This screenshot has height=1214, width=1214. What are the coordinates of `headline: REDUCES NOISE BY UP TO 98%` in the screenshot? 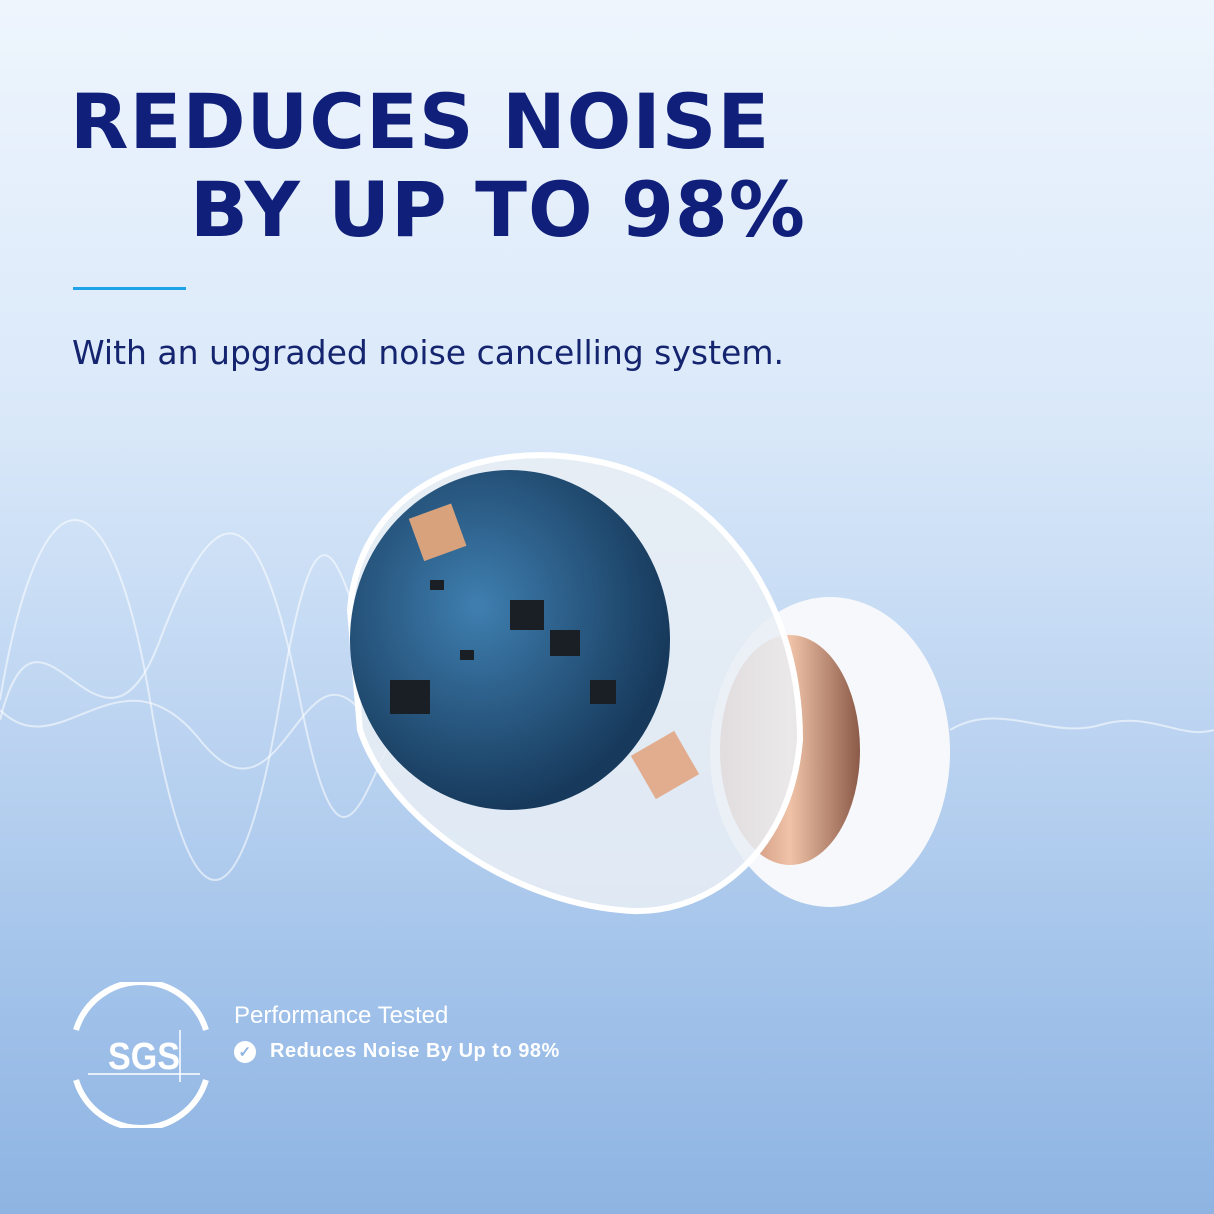 It's located at (438, 166).